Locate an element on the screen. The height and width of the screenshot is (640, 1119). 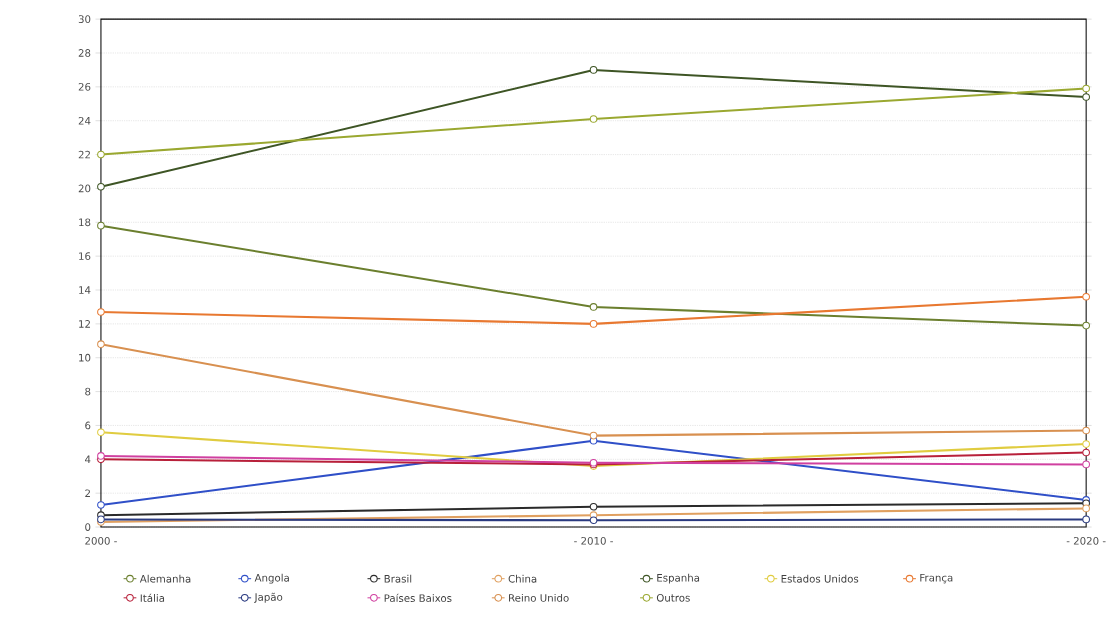
y-tick-label: 24 is located at coordinates (84, 120).